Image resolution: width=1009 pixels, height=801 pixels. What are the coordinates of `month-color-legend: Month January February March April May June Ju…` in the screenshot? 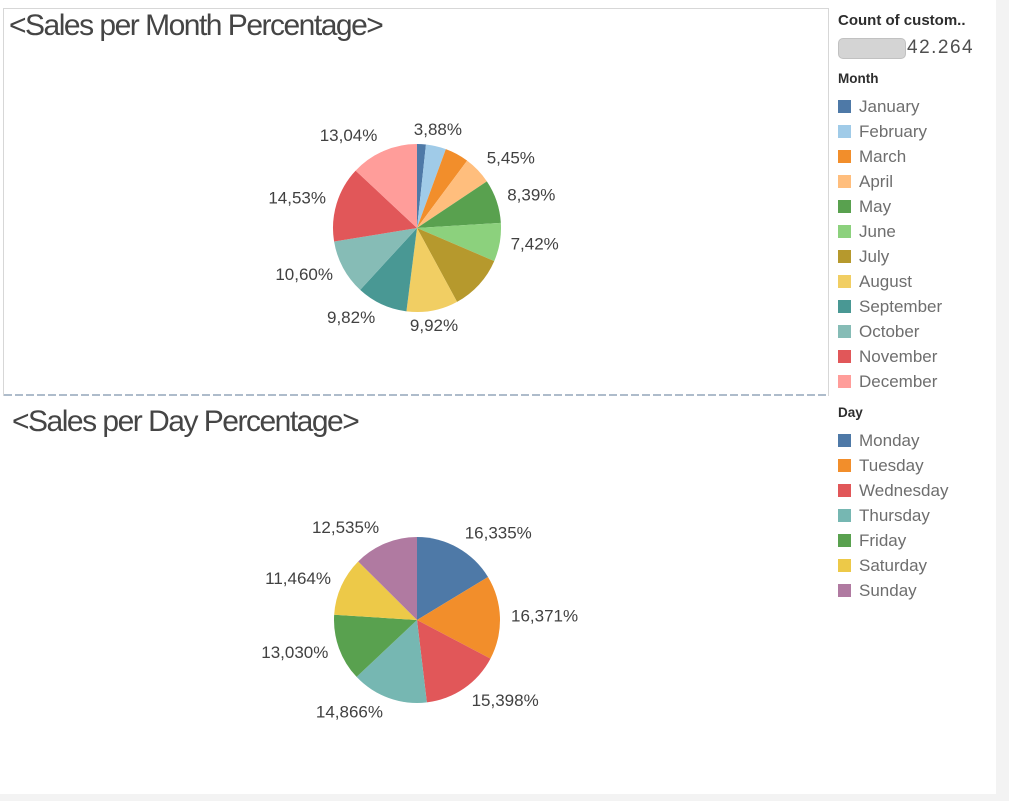 It's located at (917, 232).